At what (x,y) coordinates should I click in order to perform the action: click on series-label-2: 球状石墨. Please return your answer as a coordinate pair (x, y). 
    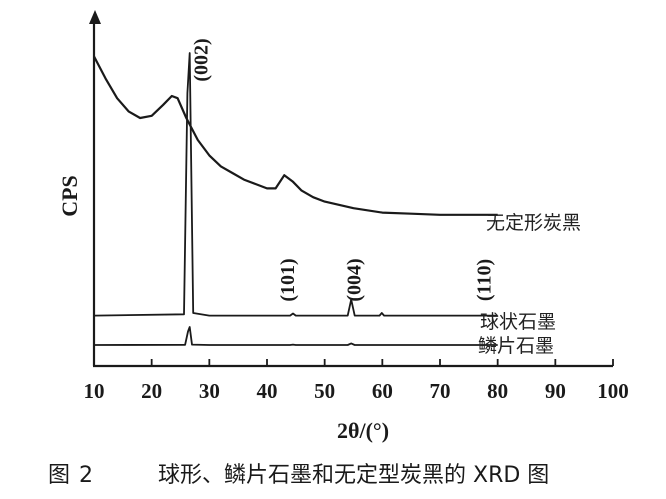
    Looking at the image, I should click on (518, 322).